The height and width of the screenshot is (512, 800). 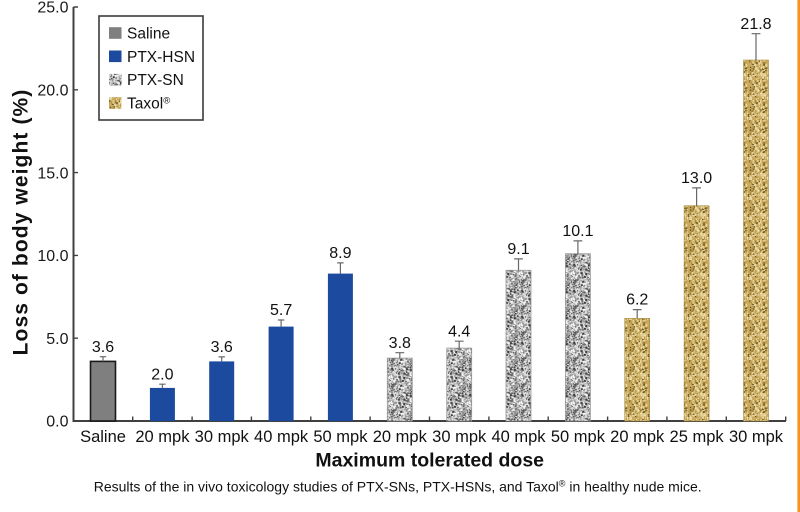 What do you see at coordinates (57, 422) in the screenshot?
I see `svg-text: 0.0` at bounding box center [57, 422].